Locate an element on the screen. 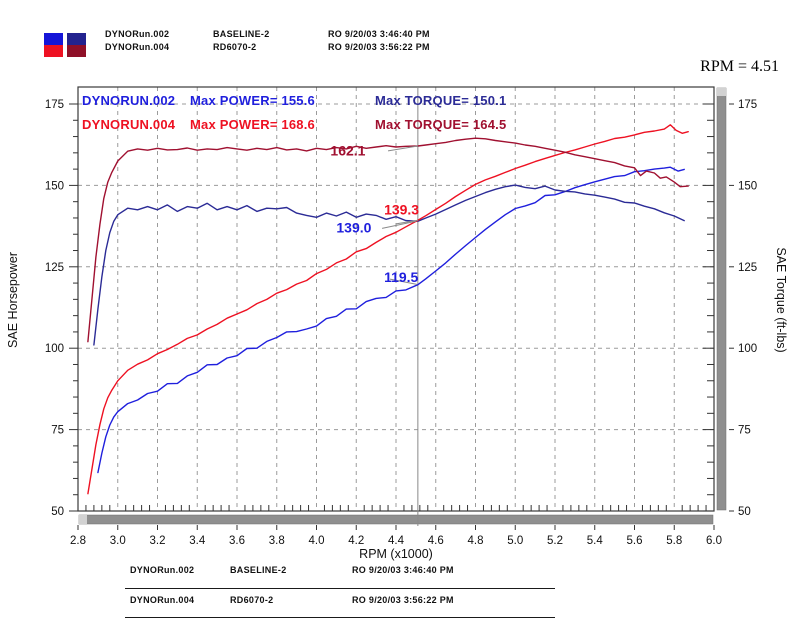  horizontal-scrollbar is located at coordinates (396, 519).